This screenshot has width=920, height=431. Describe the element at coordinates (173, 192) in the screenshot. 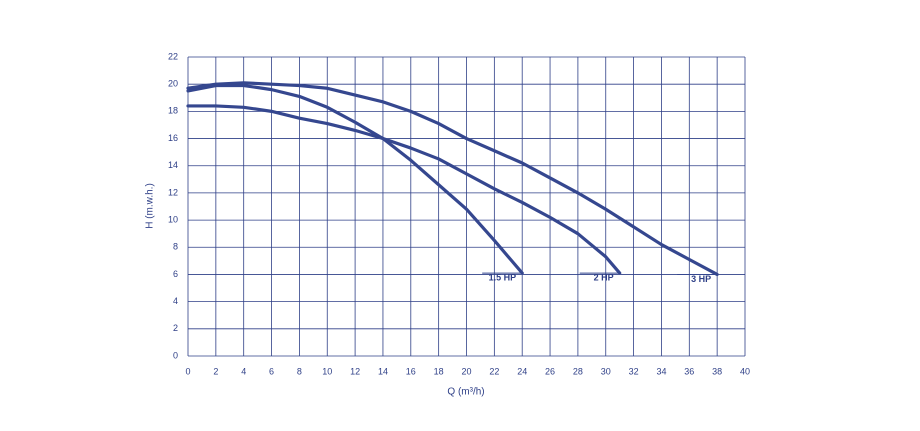

I see `y-tick-label: 12` at that location.